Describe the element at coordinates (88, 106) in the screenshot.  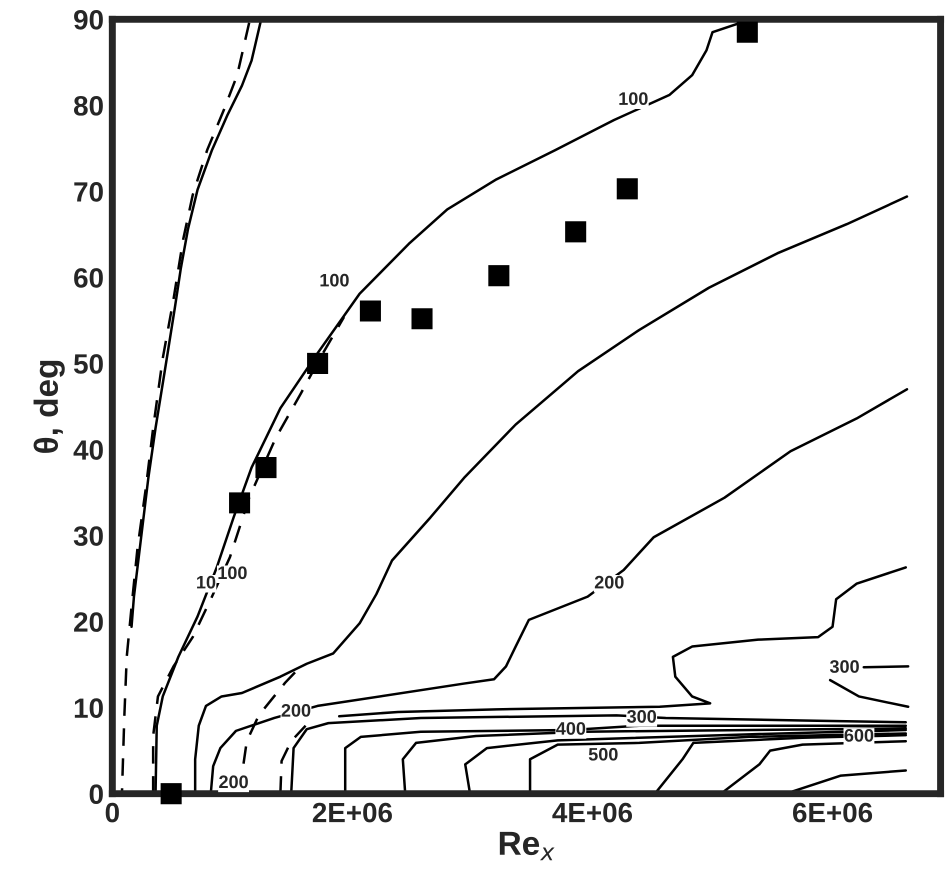
I see `y-tick-label: 80` at that location.